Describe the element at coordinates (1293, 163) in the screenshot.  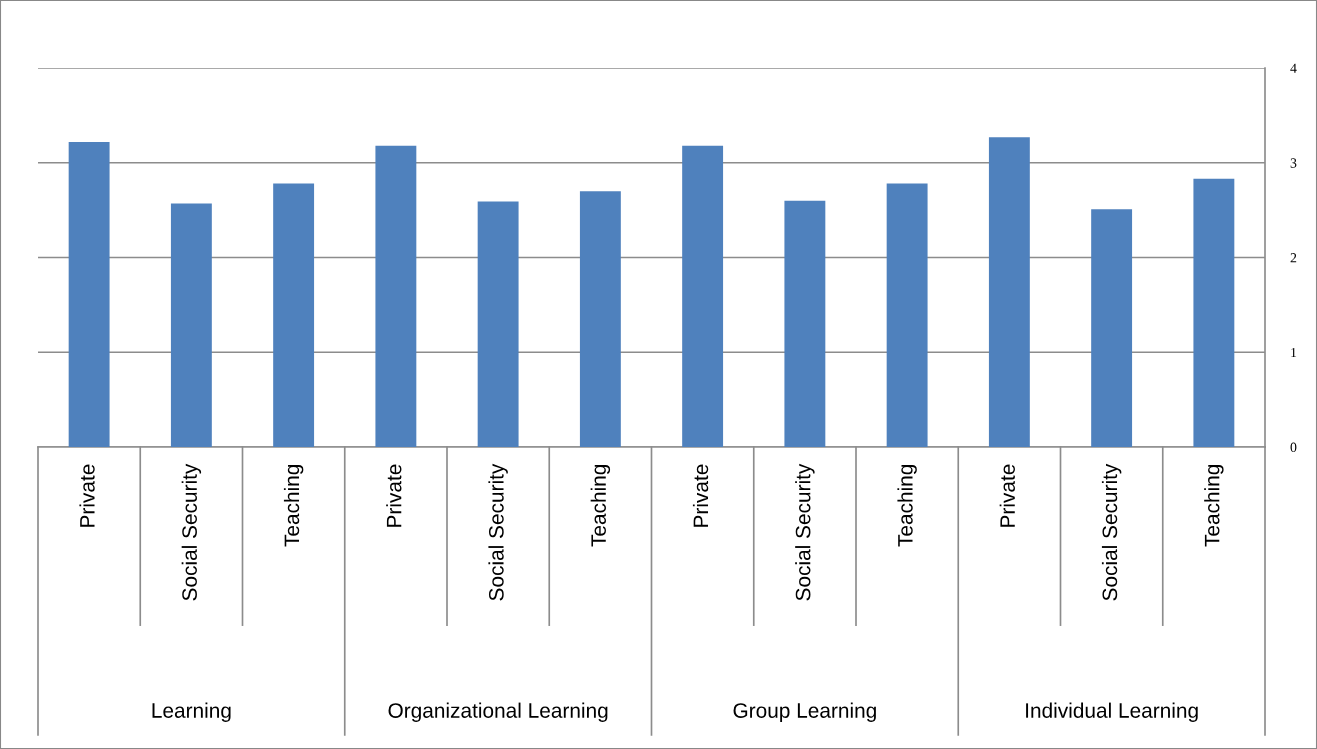
I see `y-tick-label: 3` at that location.